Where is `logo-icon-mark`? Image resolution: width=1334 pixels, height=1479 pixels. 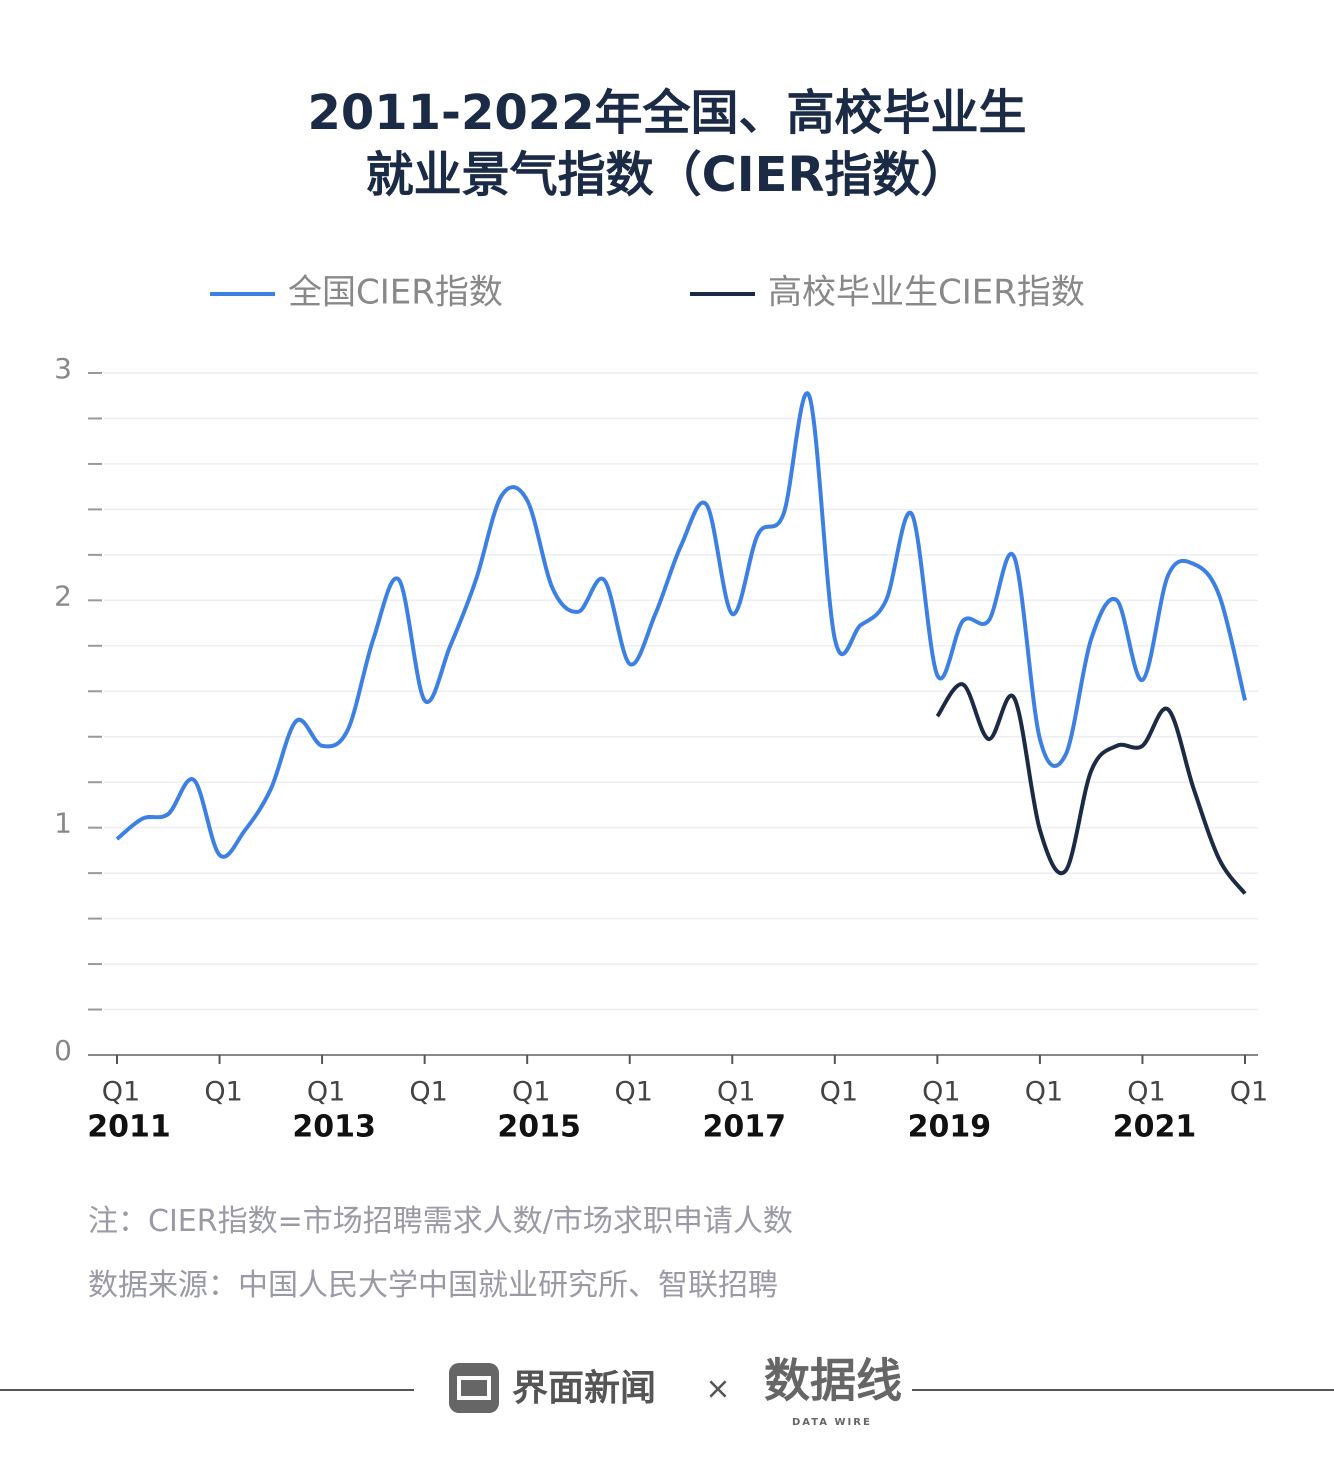 logo-icon-mark is located at coordinates (474, 1388).